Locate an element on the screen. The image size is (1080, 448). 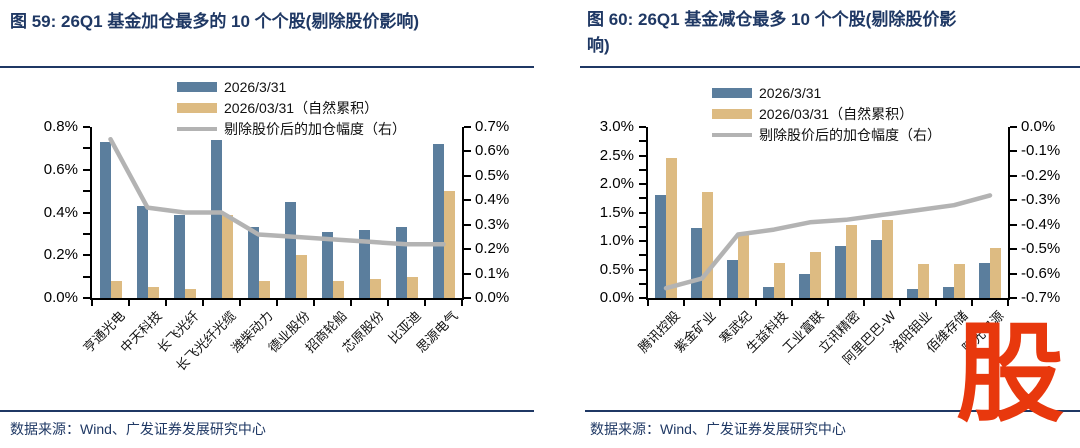
y-axis-tick-label-right: 0.4% is located at coordinates (492, 200).